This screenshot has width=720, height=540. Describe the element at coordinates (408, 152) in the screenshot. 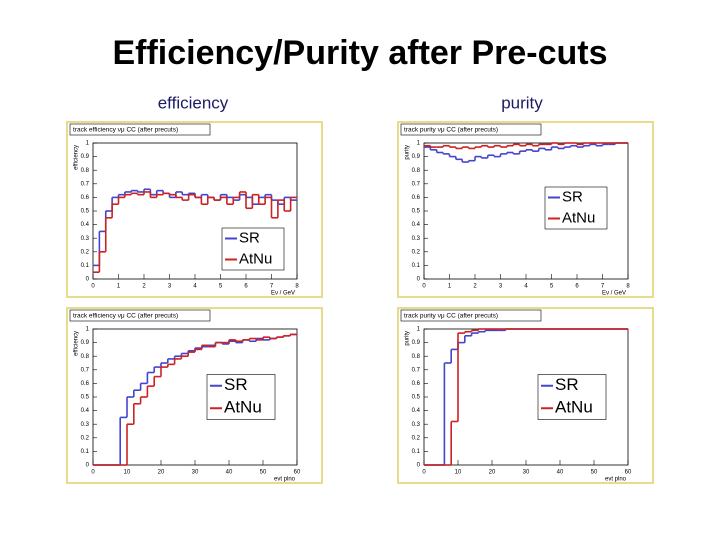

I see `y-axis-label: purity` at that location.